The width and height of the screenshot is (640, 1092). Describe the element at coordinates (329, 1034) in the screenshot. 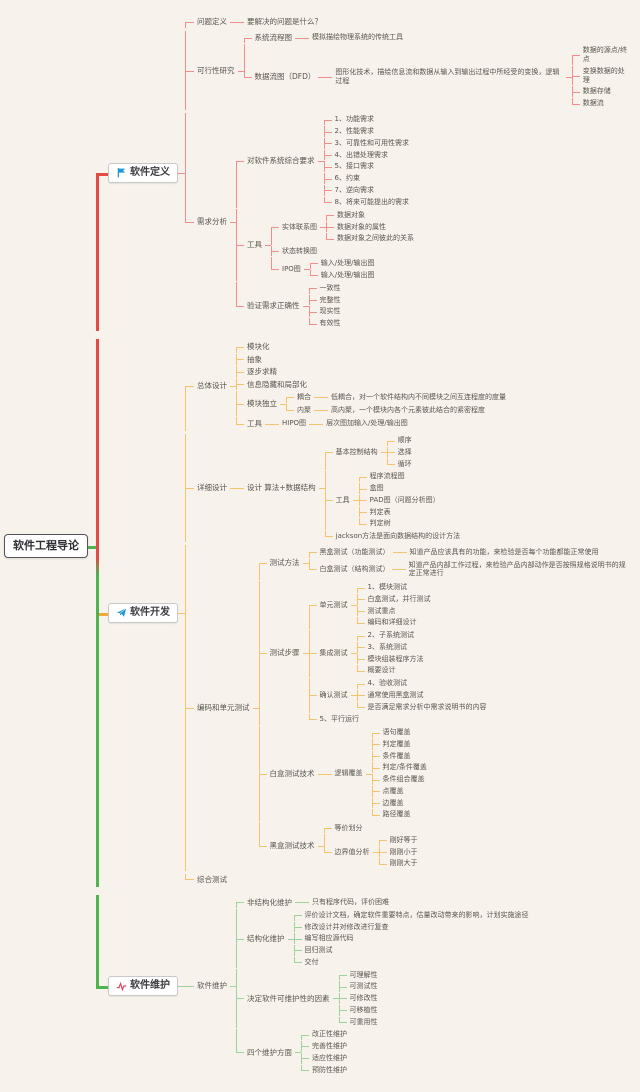

I see `map-node: 改正性维护` at that location.